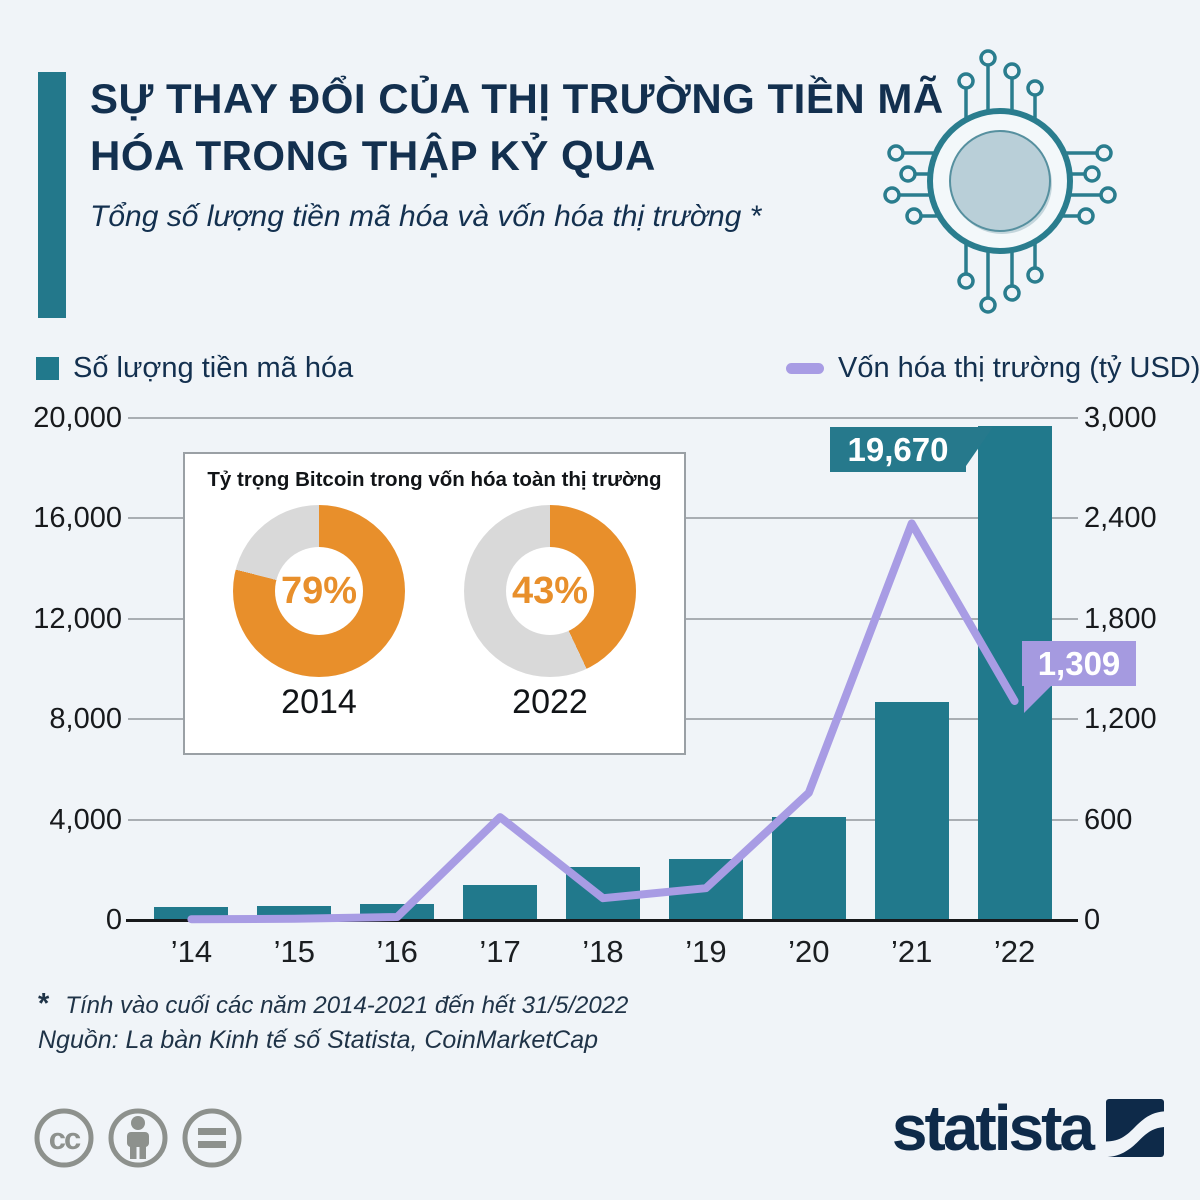 This screenshot has height=1200, width=1200. I want to click on donut-percentage-label: 43%, so click(550, 590).